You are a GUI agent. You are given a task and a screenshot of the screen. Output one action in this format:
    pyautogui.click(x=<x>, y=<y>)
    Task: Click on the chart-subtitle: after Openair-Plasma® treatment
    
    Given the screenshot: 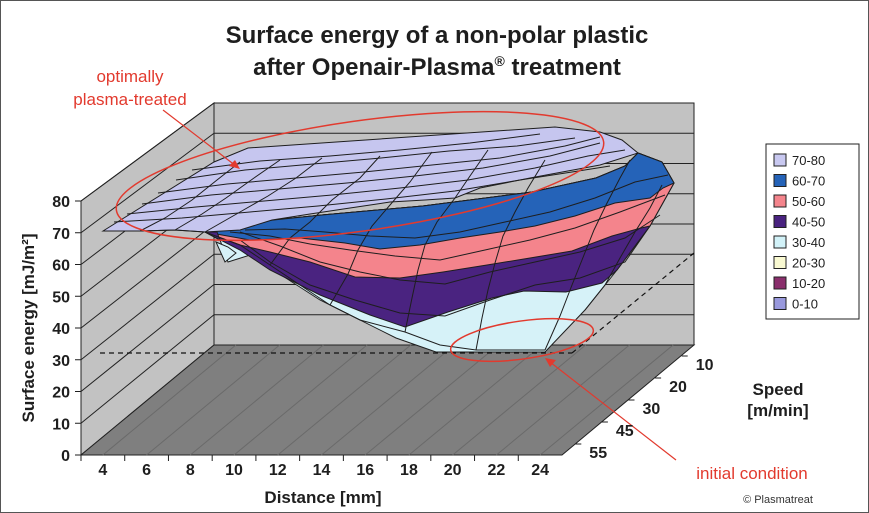 What is the action you would take?
    pyautogui.click(x=437, y=67)
    